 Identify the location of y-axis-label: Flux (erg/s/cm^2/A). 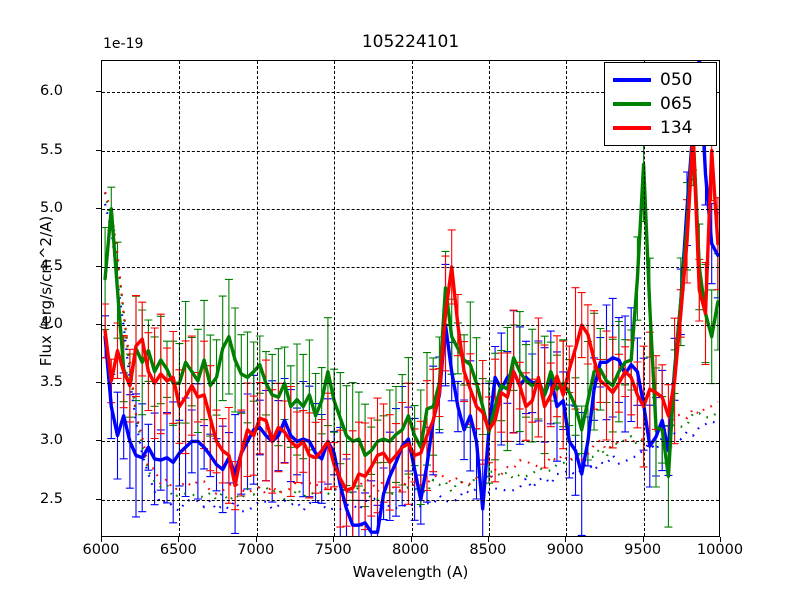
(46, 291).